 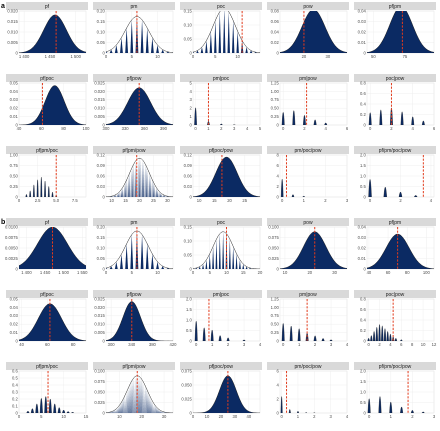 What do you see at coordinates (331, 344) in the screenshot?
I see `x-tick-label: 3` at bounding box center [331, 344].